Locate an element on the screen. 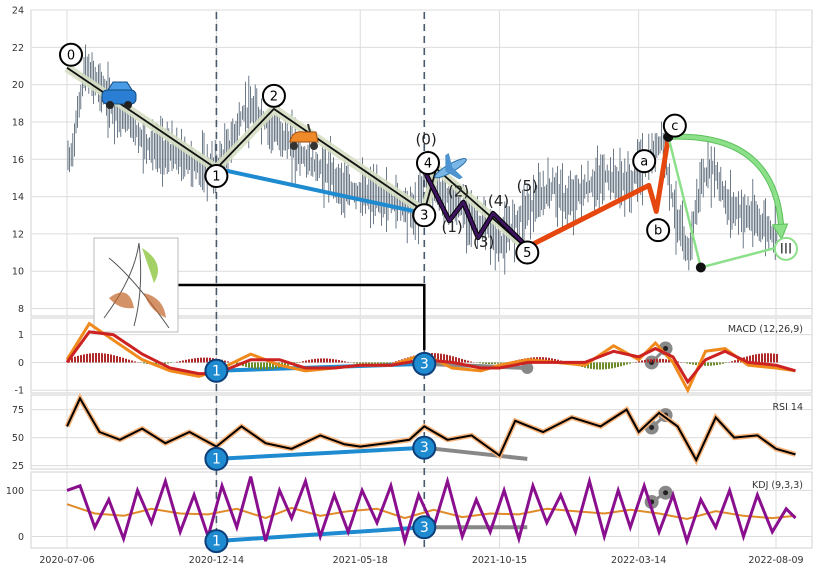  price-y-tick-label: 12 is located at coordinates (18, 234).